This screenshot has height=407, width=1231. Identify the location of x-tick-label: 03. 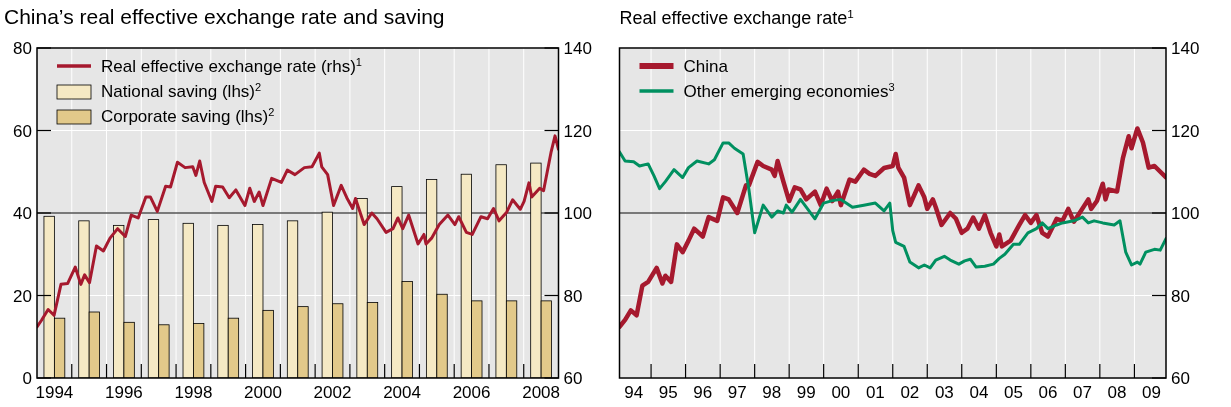
(944, 392).